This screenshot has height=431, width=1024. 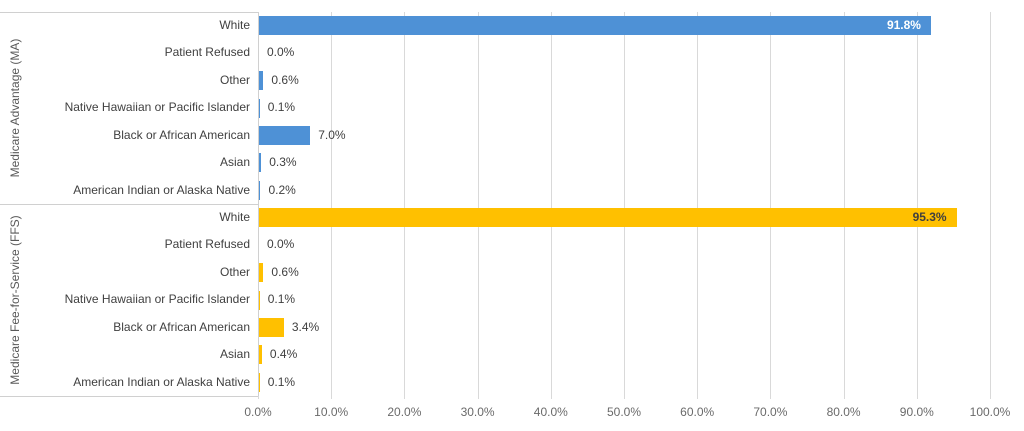 What do you see at coordinates (990, 412) in the screenshot?
I see `x-axis-tick-label: 100.0%` at bounding box center [990, 412].